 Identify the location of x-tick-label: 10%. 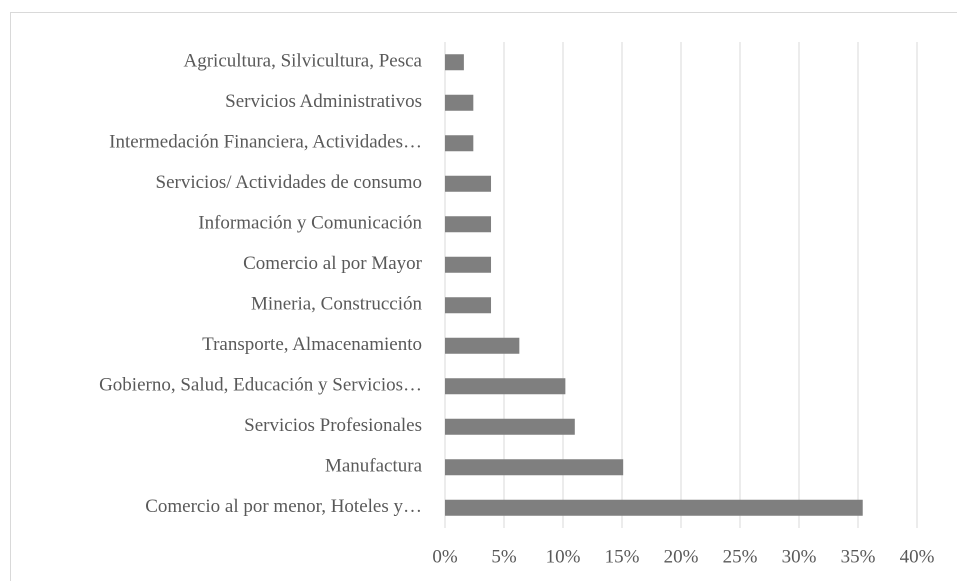
(563, 556).